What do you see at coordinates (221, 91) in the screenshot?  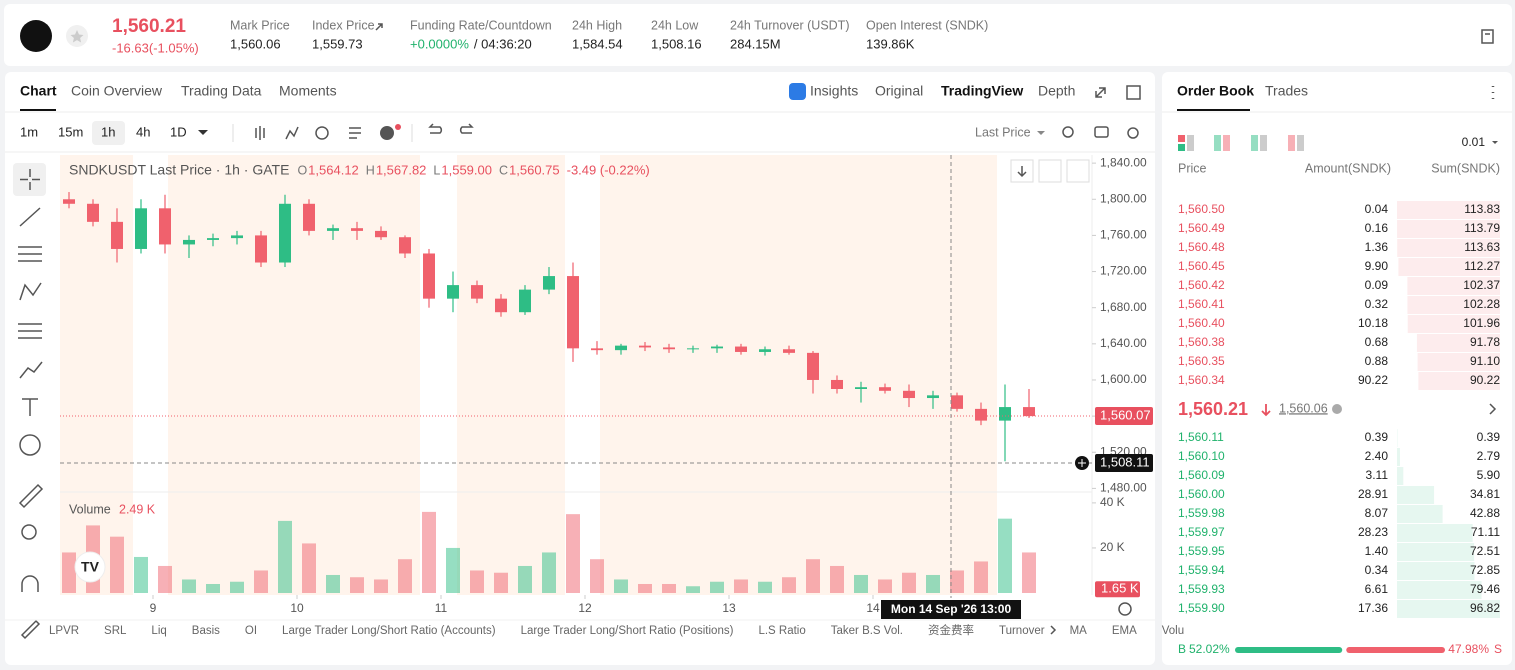 I see `tab: Trading Data` at bounding box center [221, 91].